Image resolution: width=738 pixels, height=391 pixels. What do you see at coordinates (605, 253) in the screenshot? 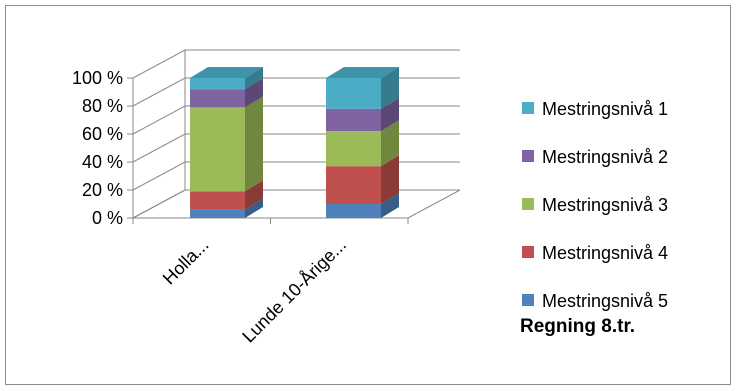
I see `legend-label: Mestringsnivå 4` at bounding box center [605, 253].